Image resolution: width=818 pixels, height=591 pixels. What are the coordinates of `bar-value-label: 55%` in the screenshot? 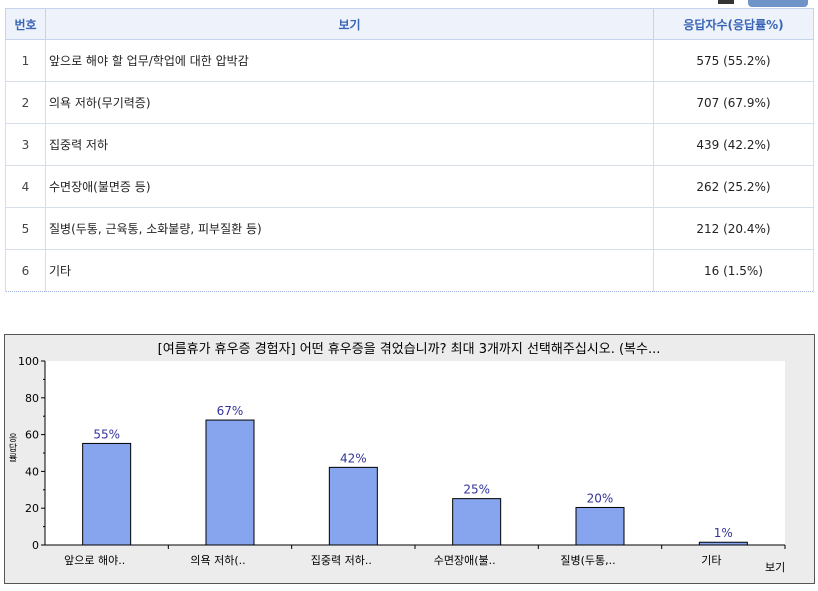 It's located at (106, 434).